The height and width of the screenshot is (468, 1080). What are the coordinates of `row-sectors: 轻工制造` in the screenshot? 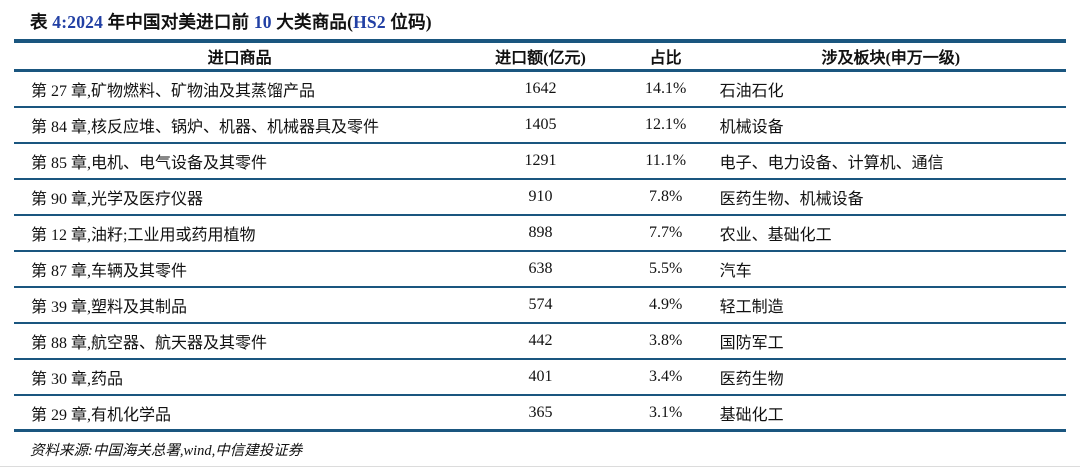 It's located at (751, 307).